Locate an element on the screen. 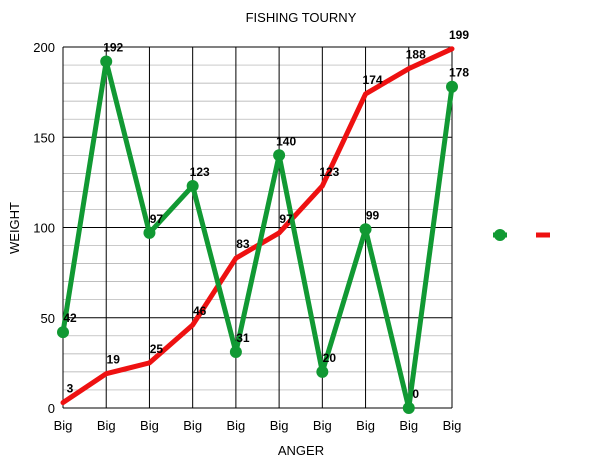  data-label: 178 is located at coordinates (459, 73).